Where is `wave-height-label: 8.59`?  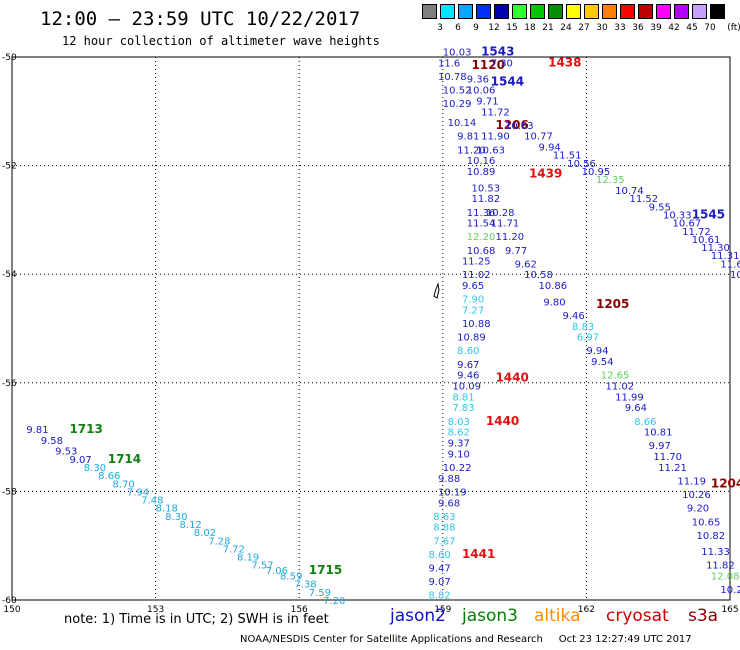 wave-height-label: 8.59 is located at coordinates (291, 577).